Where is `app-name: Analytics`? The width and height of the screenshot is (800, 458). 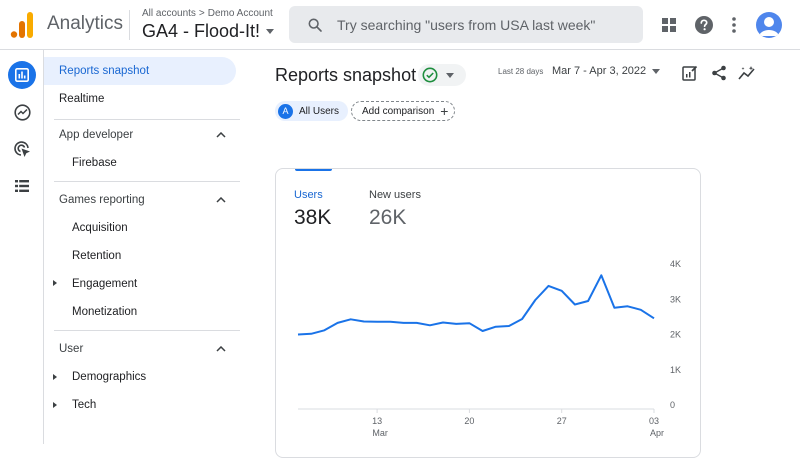 app-name: Analytics is located at coordinates (85, 23).